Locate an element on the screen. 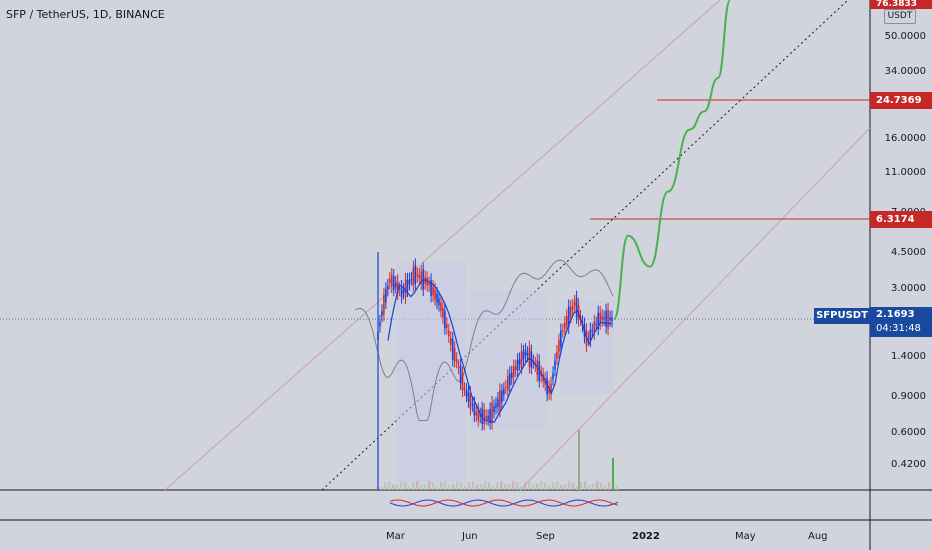  current-price-value: 2.1693 is located at coordinates (895, 314).